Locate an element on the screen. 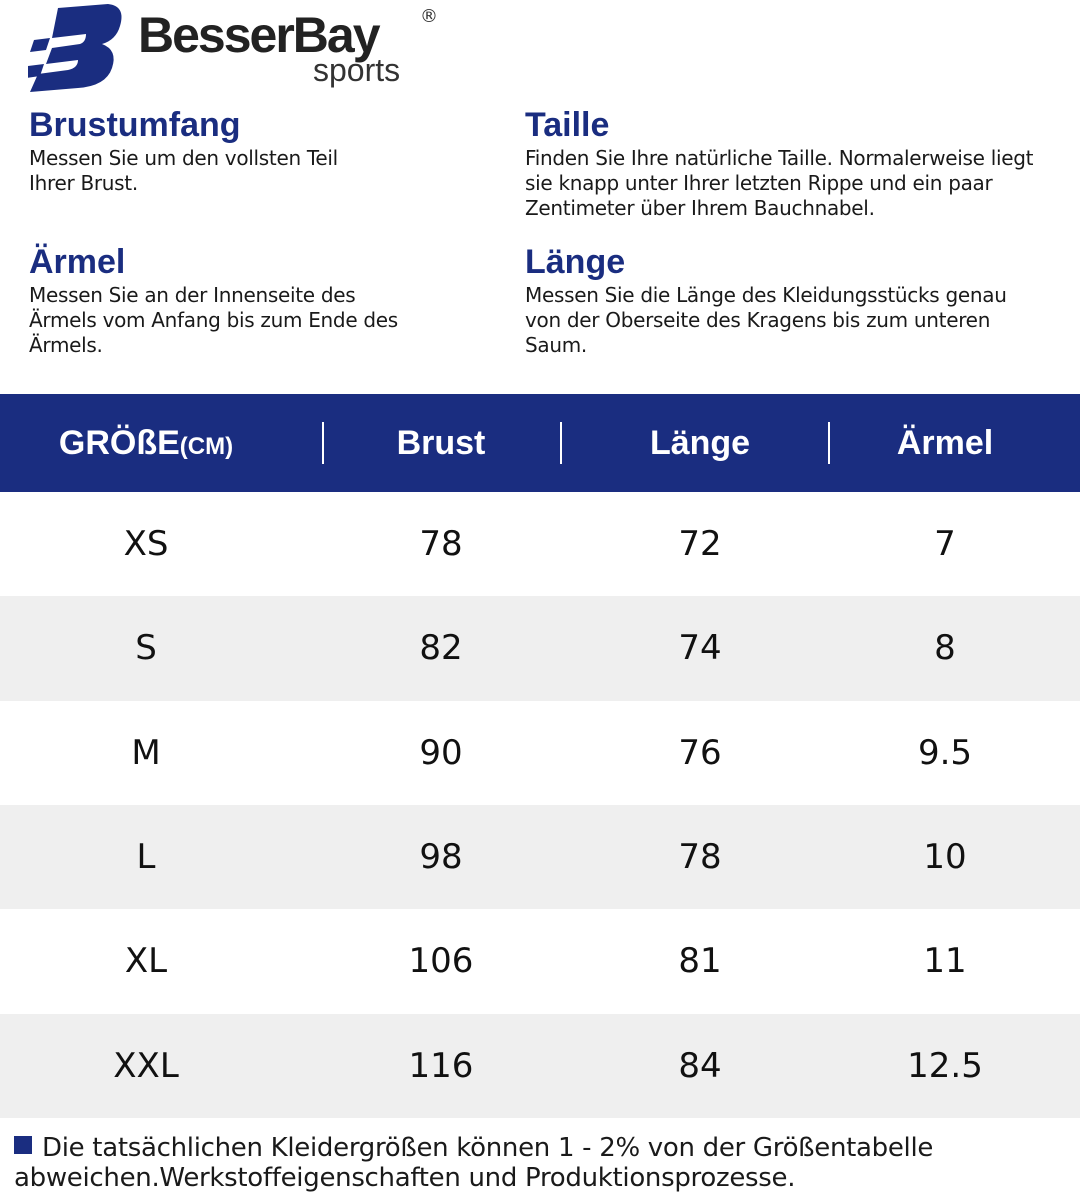 This screenshot has width=1080, height=1195. cell-laenge: 76 is located at coordinates (700, 752).